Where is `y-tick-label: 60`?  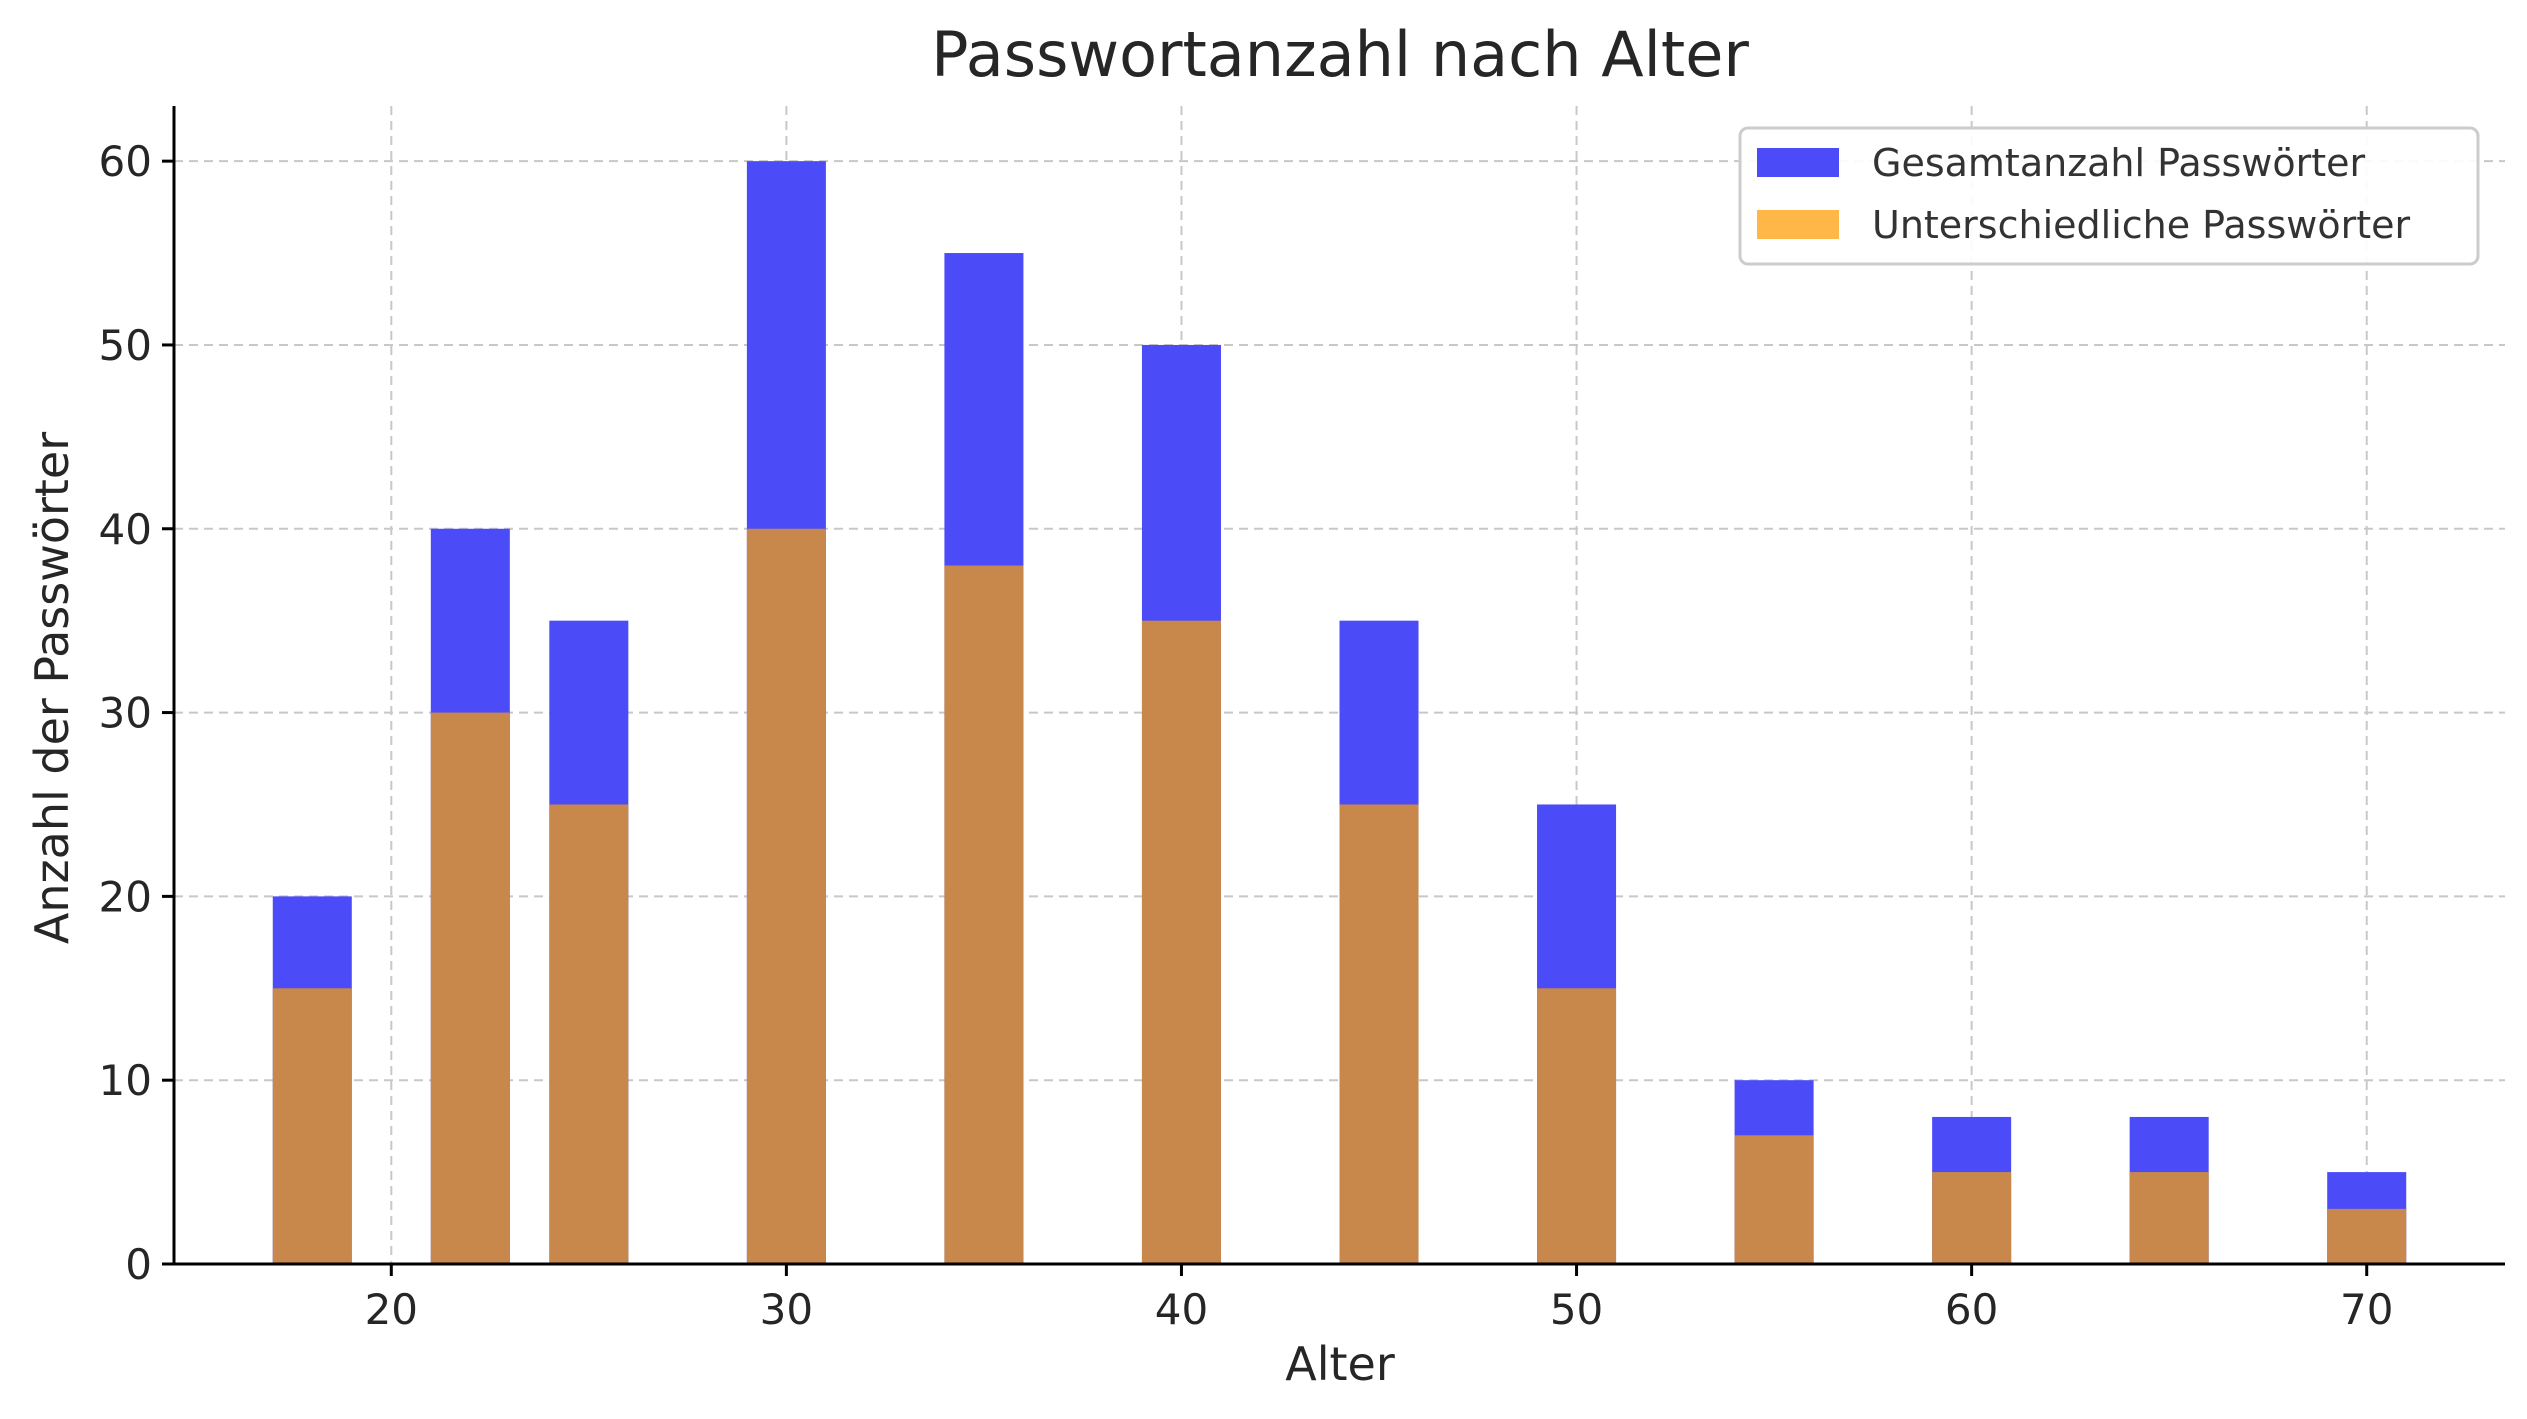 y-tick-label: 60 is located at coordinates (125, 161).